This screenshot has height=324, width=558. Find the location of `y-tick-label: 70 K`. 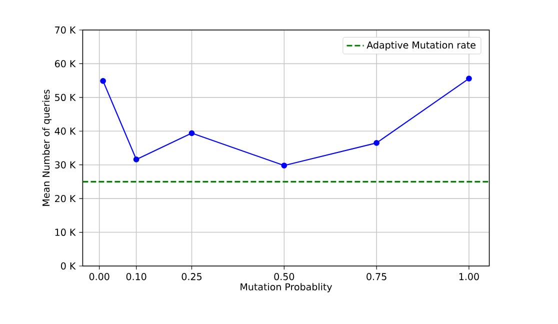

y-tick-label: 70 K is located at coordinates (65, 30).